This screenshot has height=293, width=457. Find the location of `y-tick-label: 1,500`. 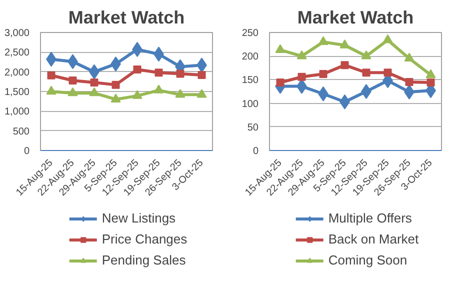

y-tick-label: 1,500 is located at coordinates (17, 92).